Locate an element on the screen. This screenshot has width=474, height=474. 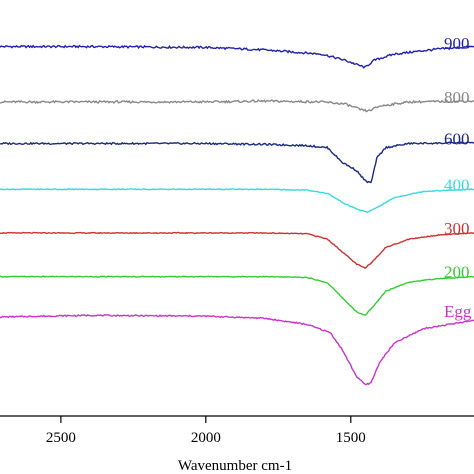
series-labels: 900 800 600 400 300 200 Egg is located at coordinates (458, 177).